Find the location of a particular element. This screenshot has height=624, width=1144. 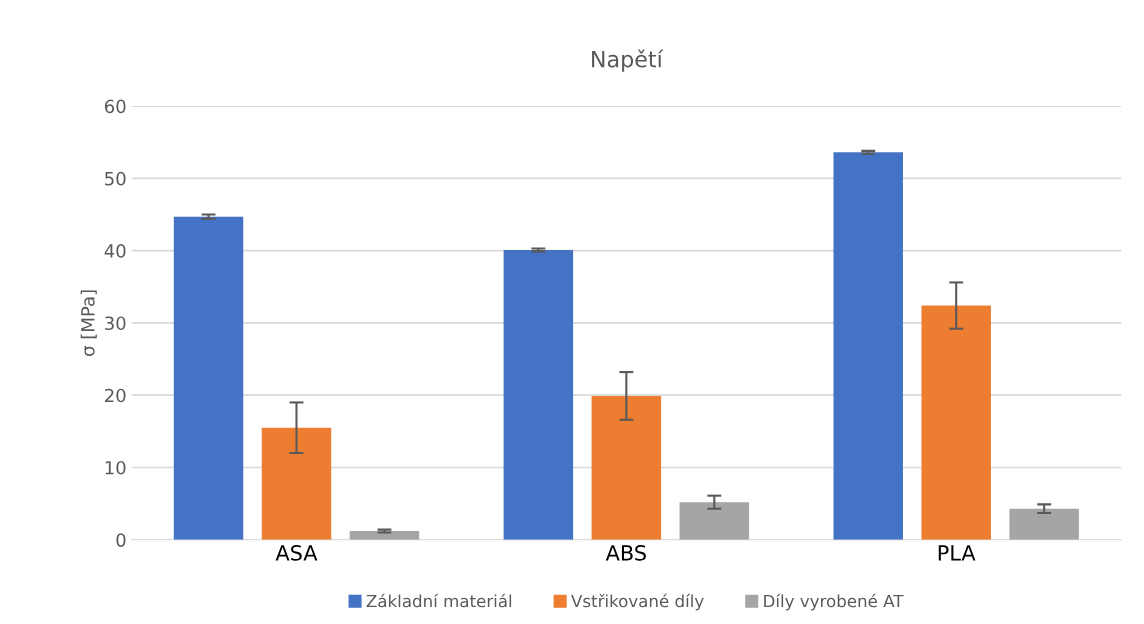

y-tick-label: 0 is located at coordinates (121, 540).